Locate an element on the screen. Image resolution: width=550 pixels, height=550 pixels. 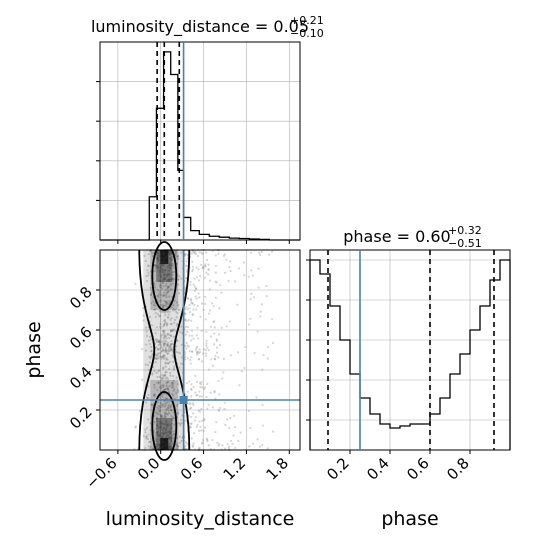
joint-ytick-label-0: 0.2 is located at coordinates (81, 418).